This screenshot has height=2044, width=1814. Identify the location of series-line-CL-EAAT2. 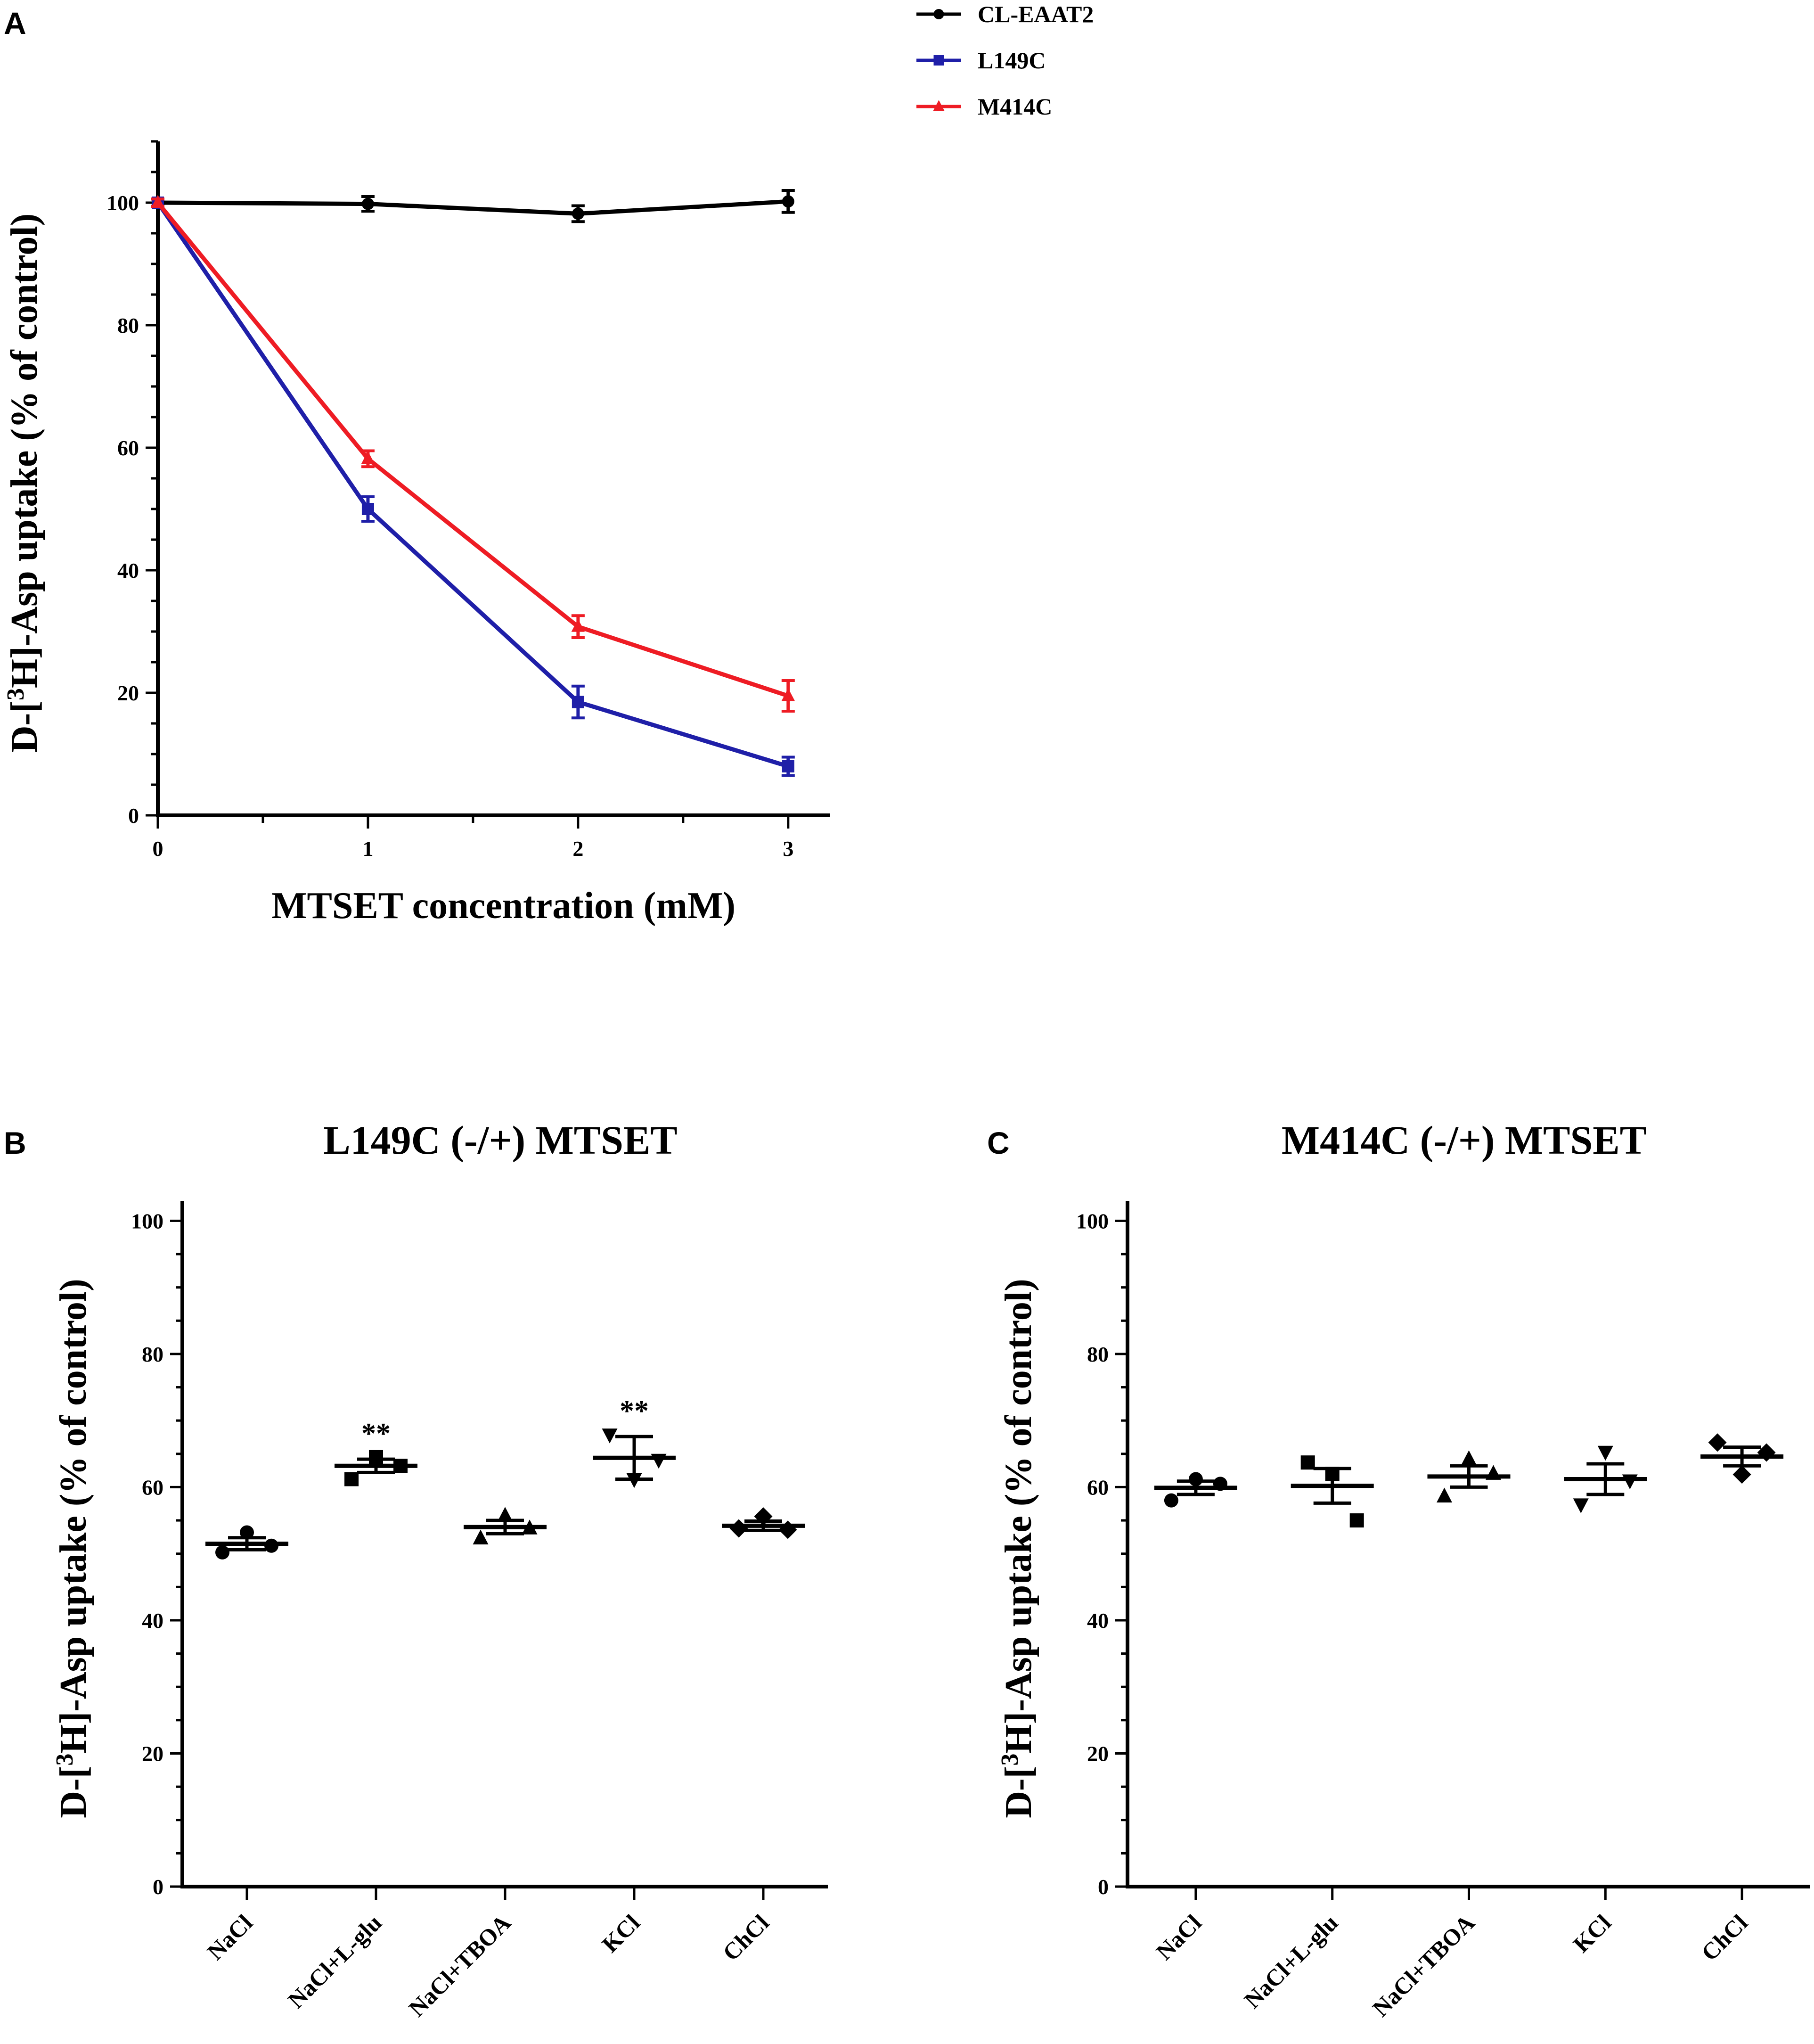
(473, 207).